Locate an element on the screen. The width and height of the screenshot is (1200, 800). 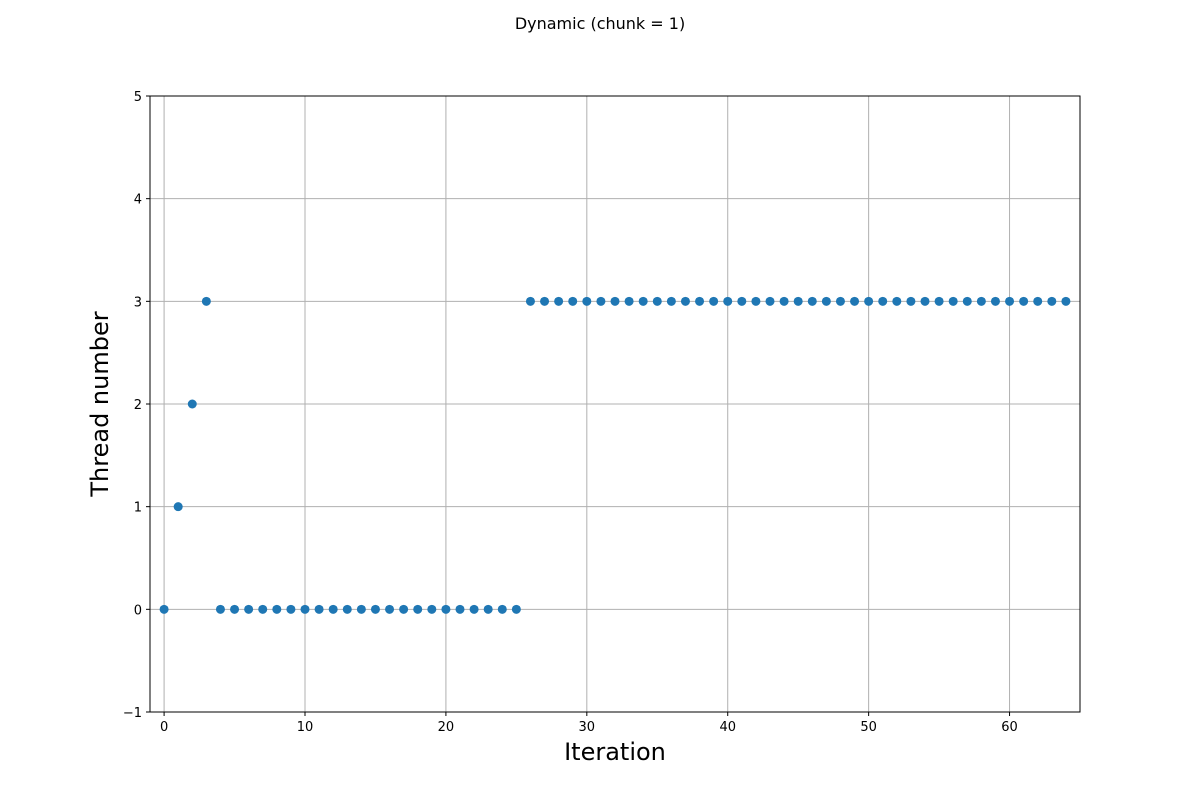
x-axis-label: Iteration is located at coordinates (615, 752).